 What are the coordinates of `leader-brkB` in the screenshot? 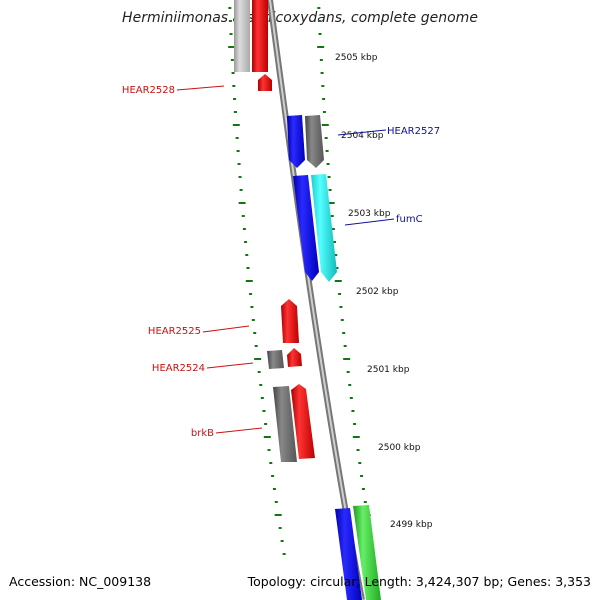 It's located at (239, 430).